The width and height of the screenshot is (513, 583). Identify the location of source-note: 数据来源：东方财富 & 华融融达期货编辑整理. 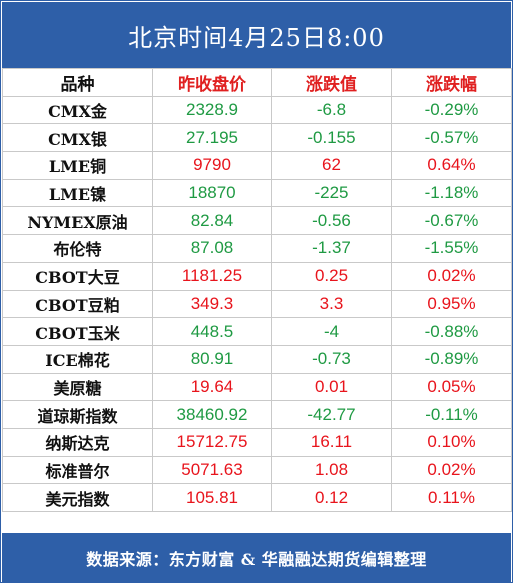
(256, 559).